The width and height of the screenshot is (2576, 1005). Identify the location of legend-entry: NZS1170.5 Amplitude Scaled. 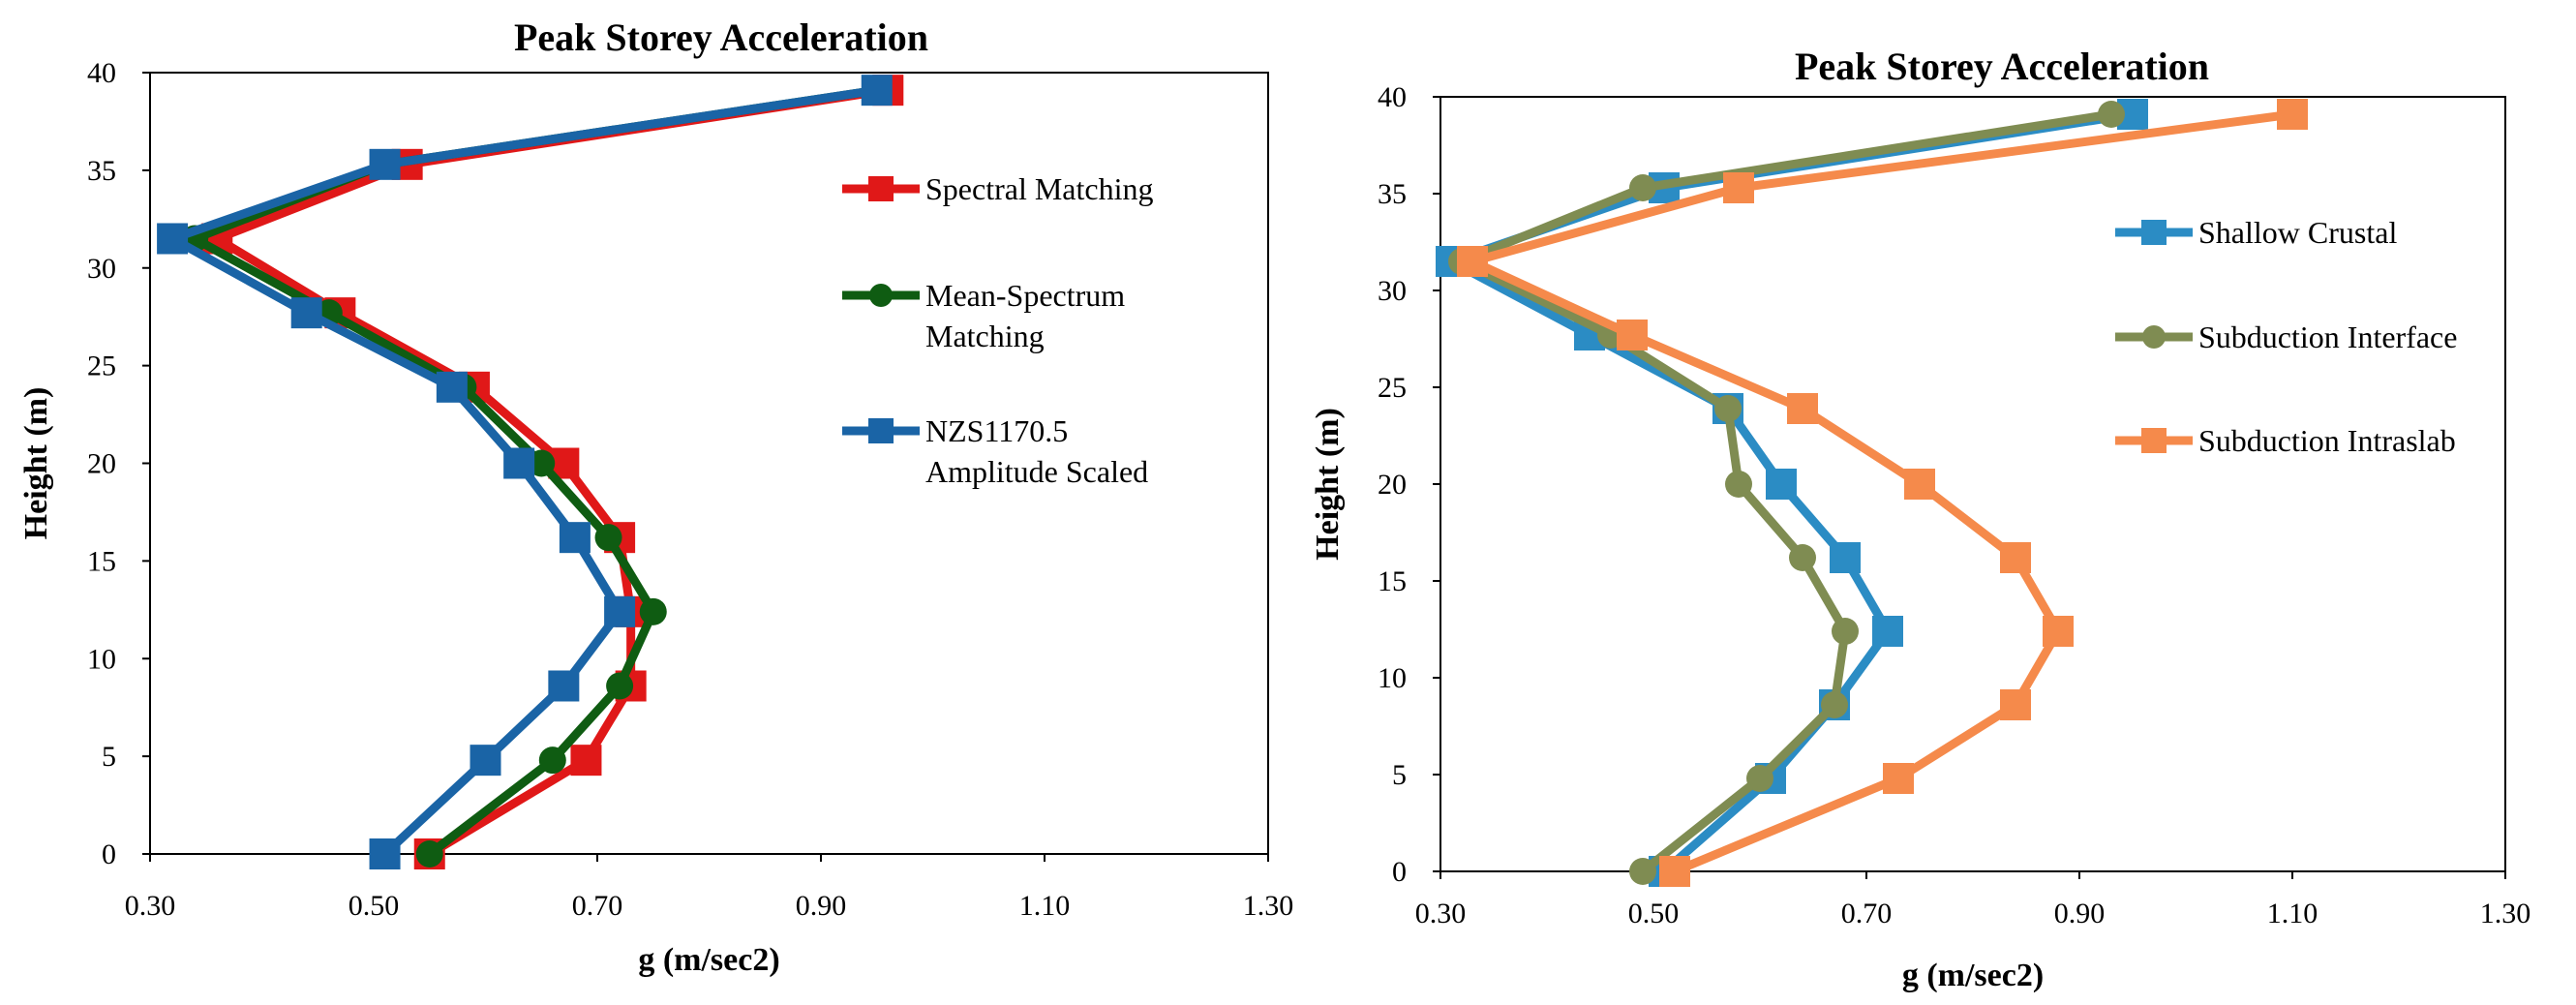
(995, 451).